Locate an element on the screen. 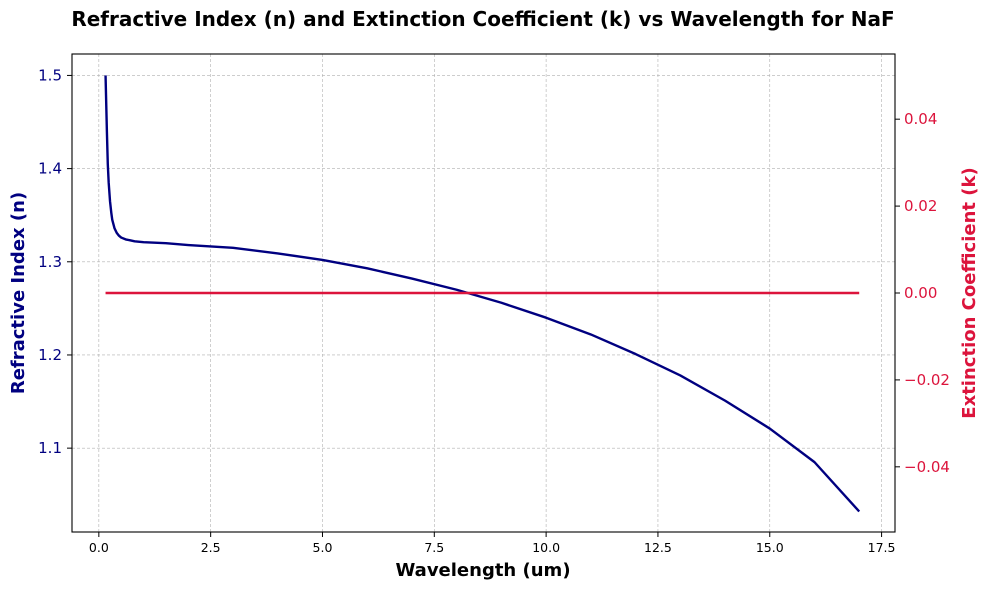  y-tick-label-right: 0.00 is located at coordinates (920, 293).